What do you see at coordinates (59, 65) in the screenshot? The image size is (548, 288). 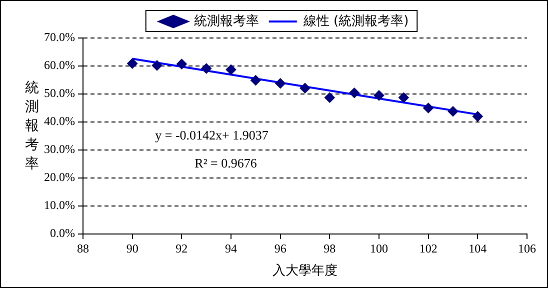 I see `y-tick-label: 60.0%` at bounding box center [59, 65].